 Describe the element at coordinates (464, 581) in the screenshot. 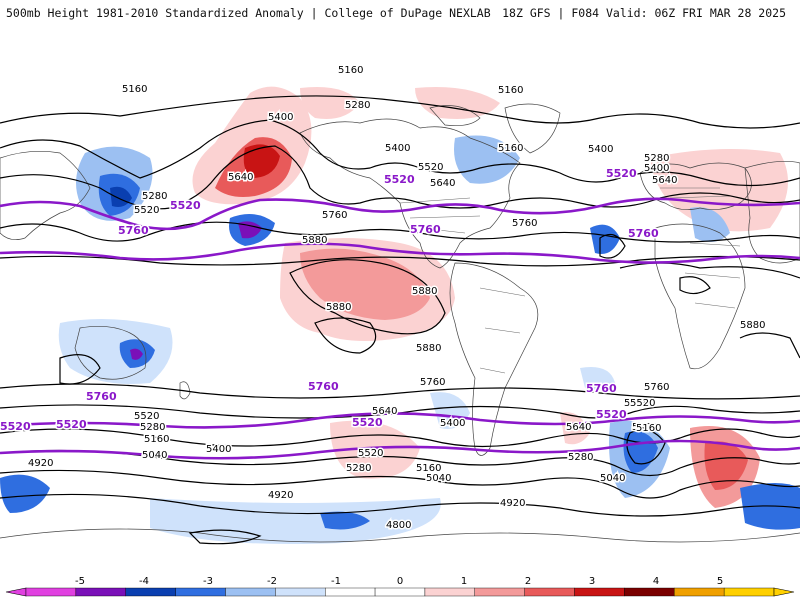

I see `colorbar-tick-label: 1` at that location.